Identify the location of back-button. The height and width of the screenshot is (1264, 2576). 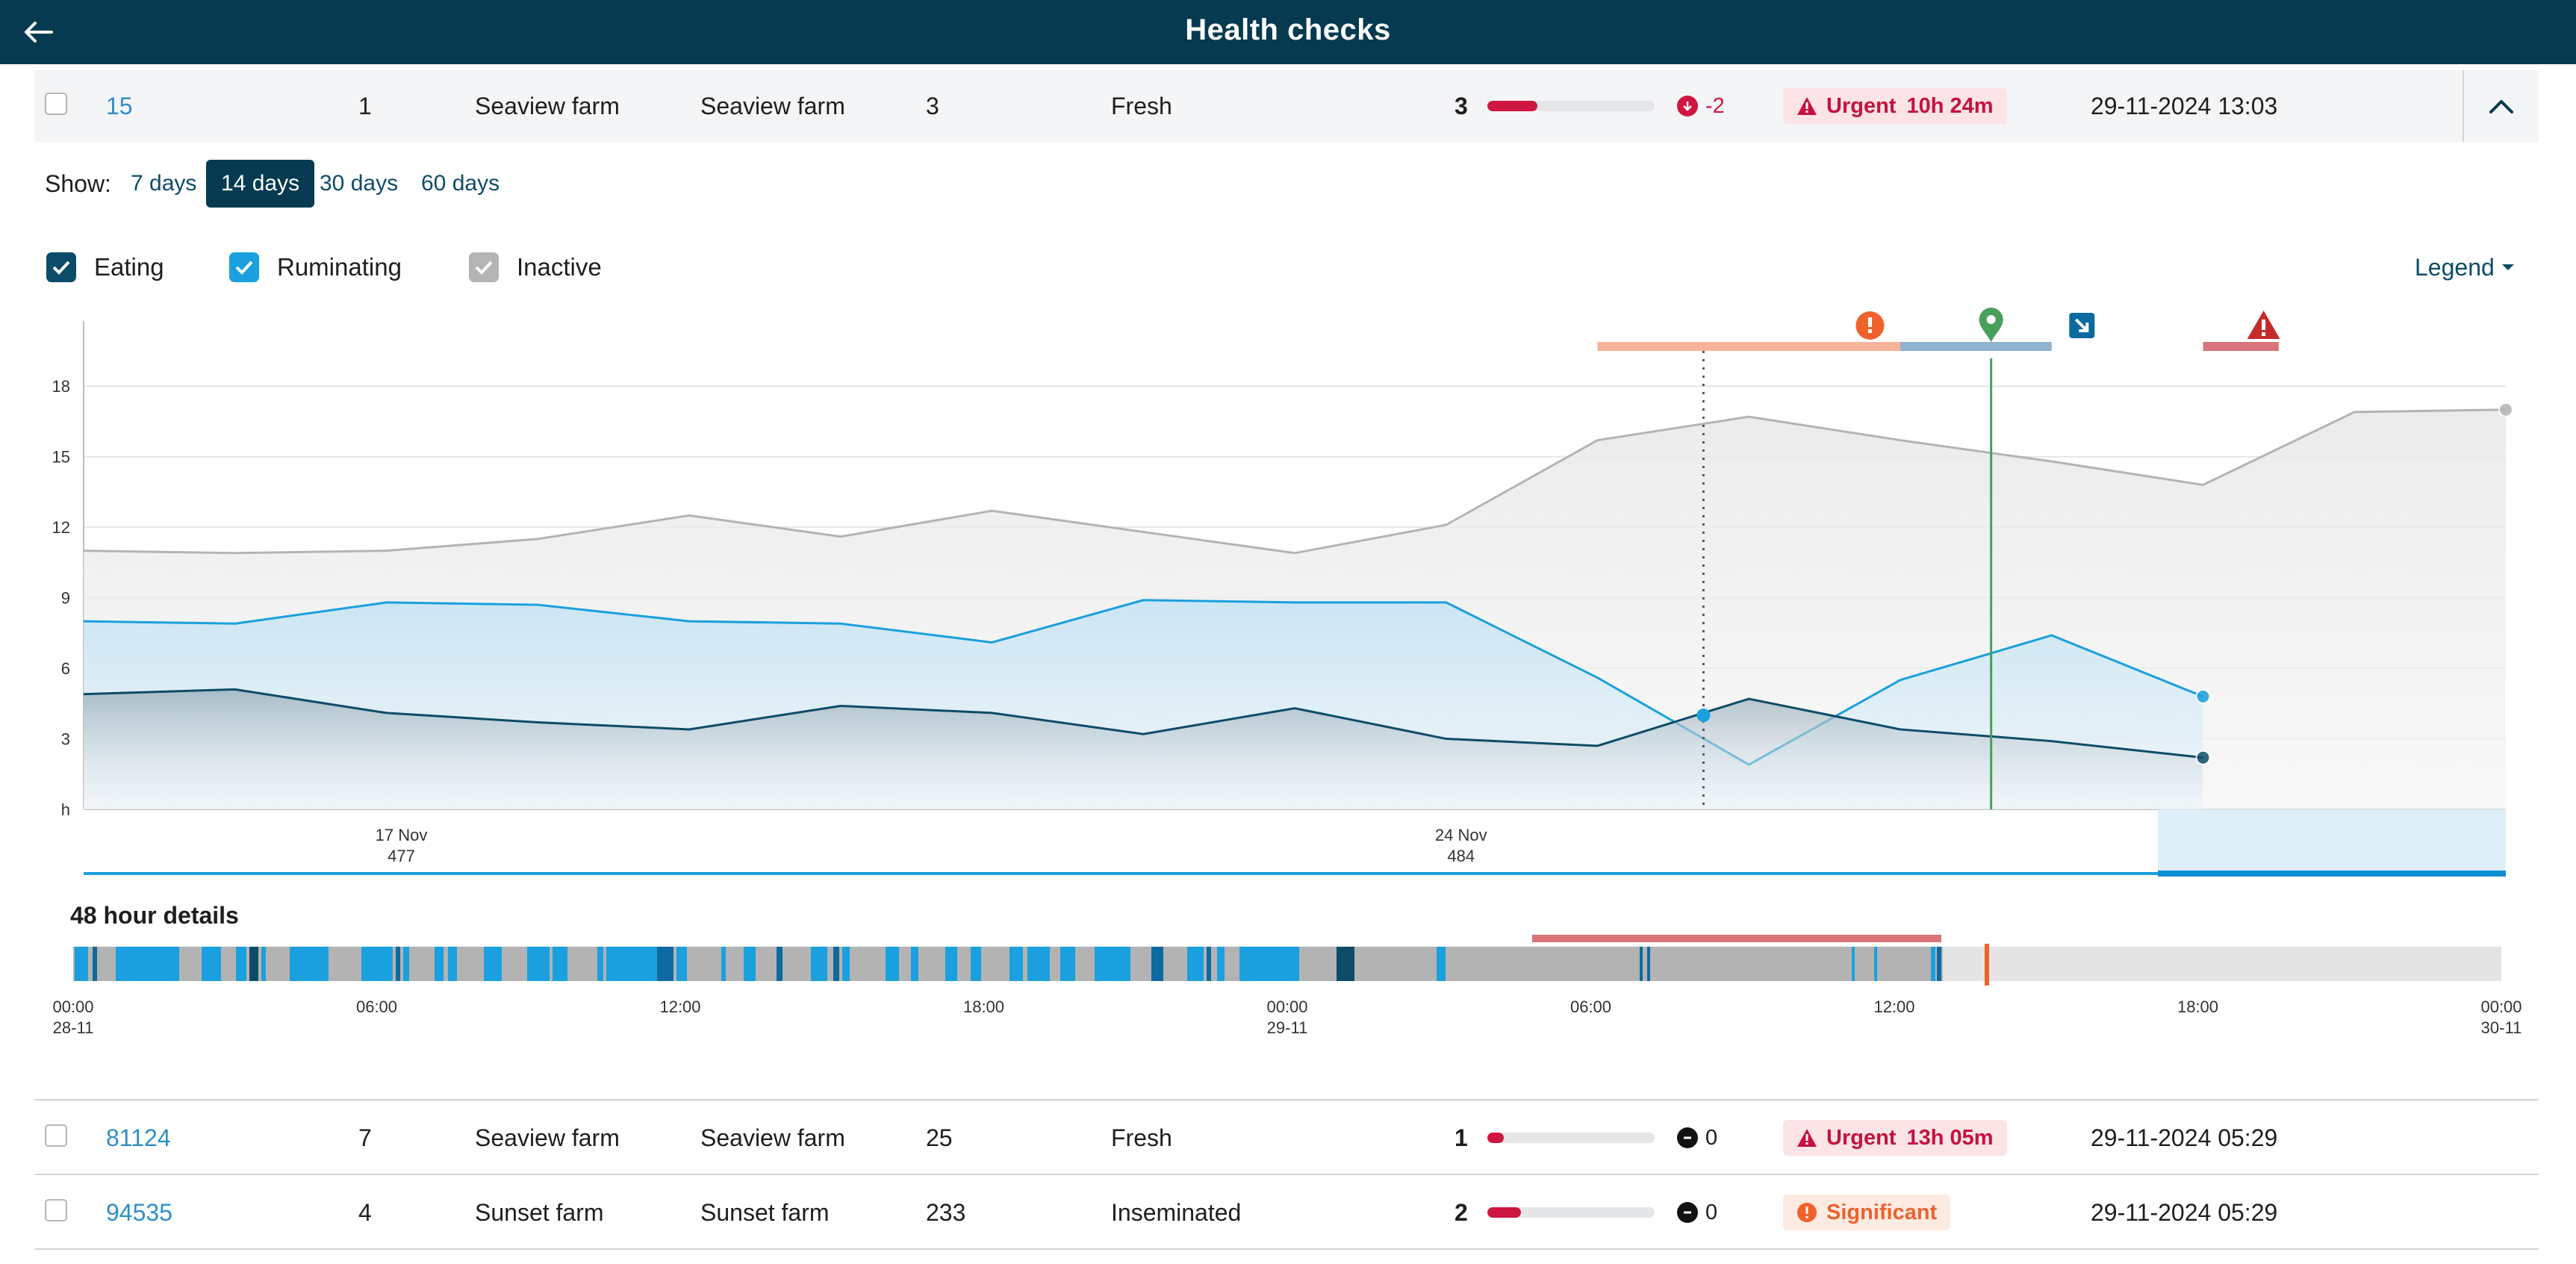
(38, 32).